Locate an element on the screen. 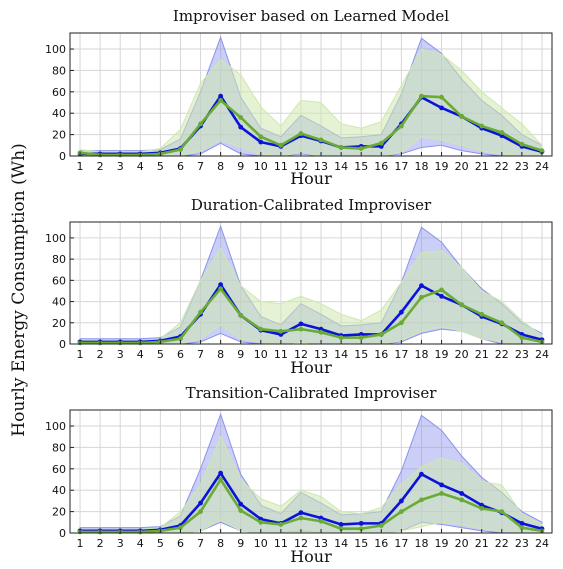  y-tick-label: 100 is located at coordinates (55, 238).